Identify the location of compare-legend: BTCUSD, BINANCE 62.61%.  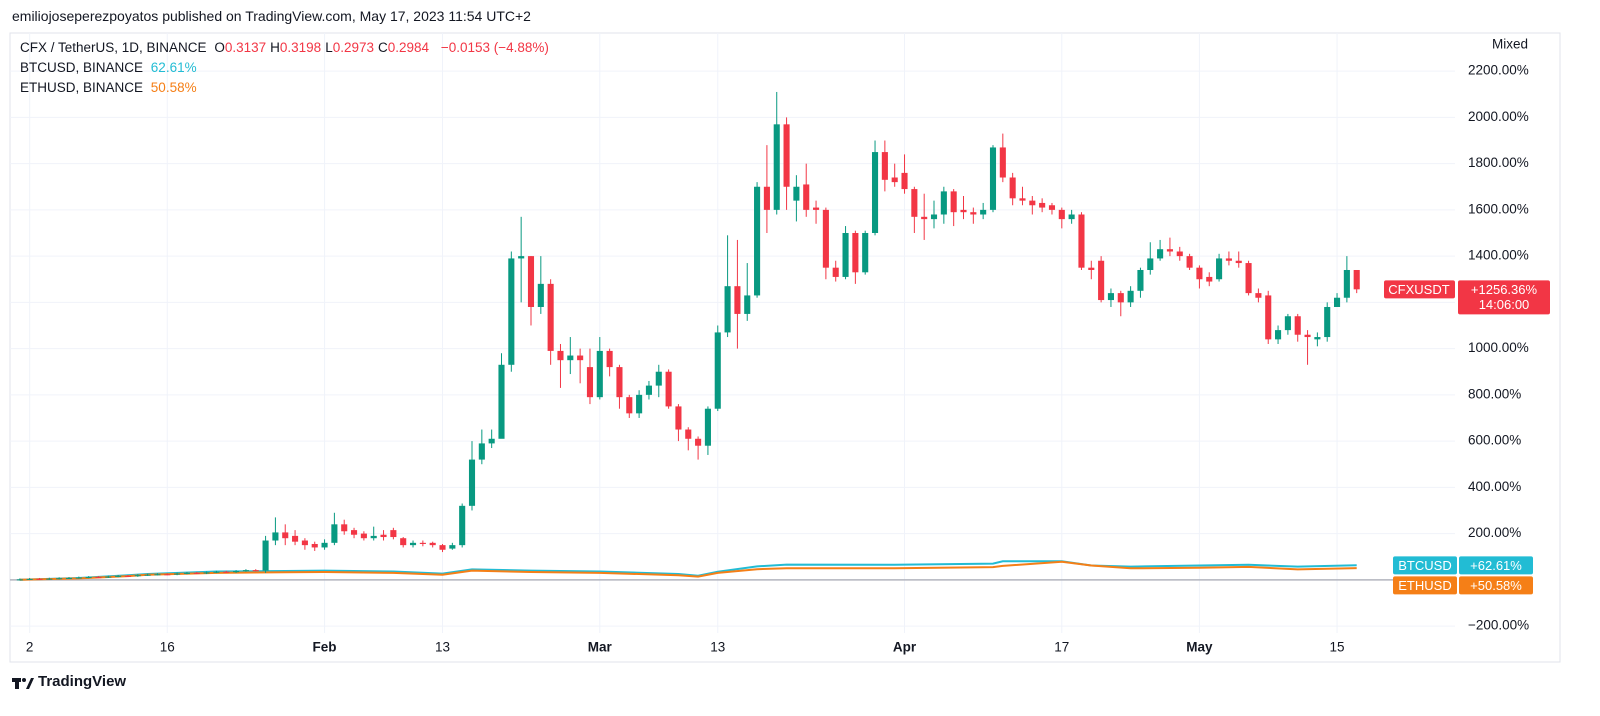
(110, 67).